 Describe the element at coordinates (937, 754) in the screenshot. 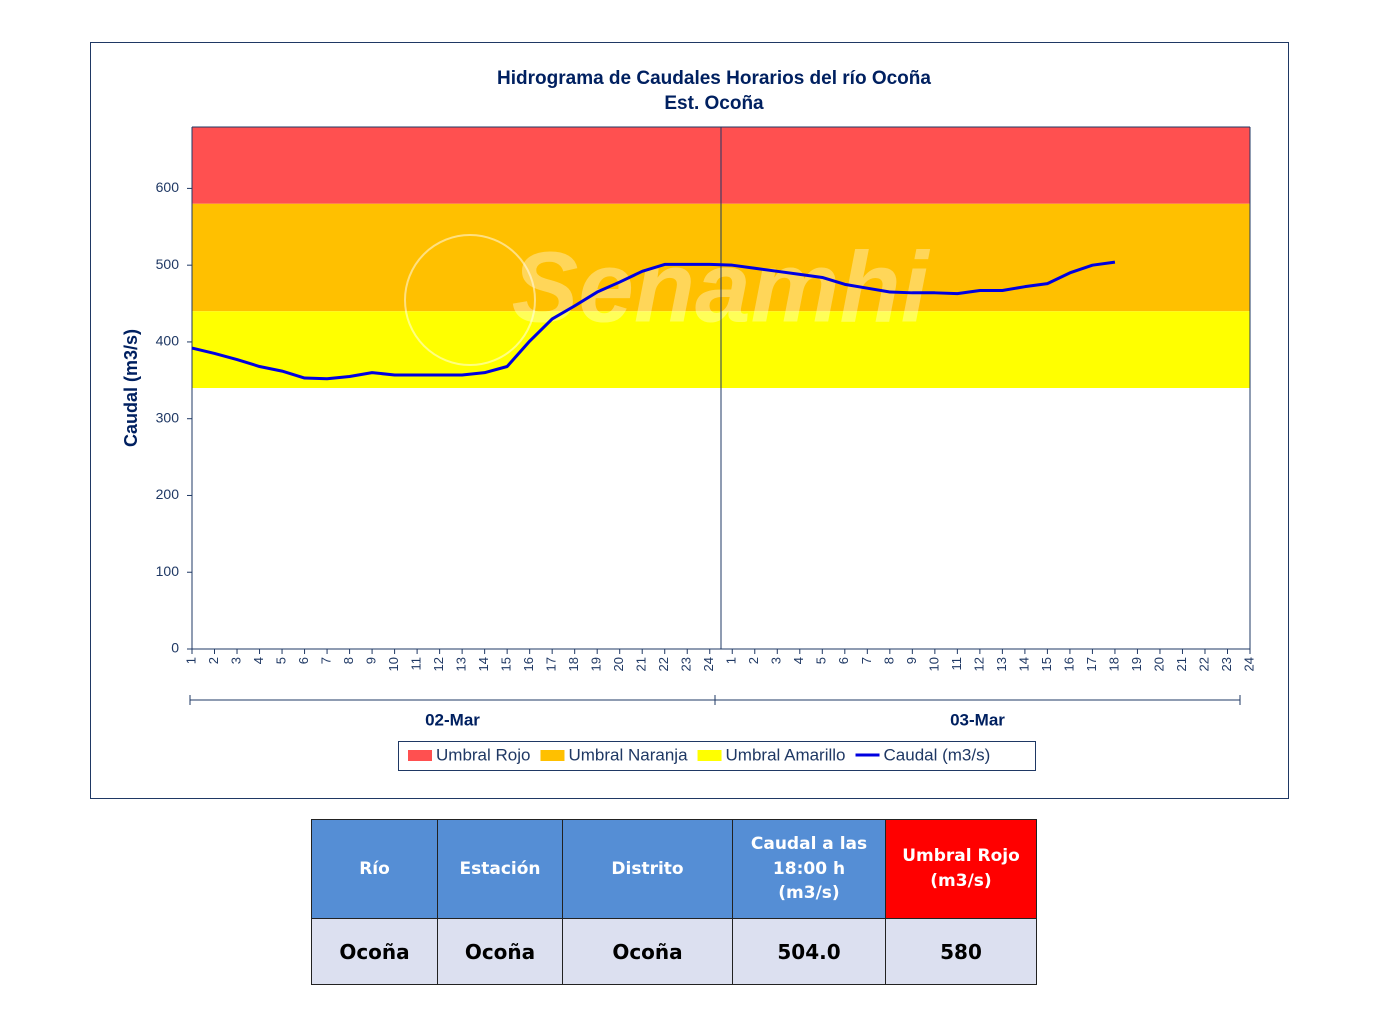

I see `legend-label: Caudal (m3/s)` at that location.